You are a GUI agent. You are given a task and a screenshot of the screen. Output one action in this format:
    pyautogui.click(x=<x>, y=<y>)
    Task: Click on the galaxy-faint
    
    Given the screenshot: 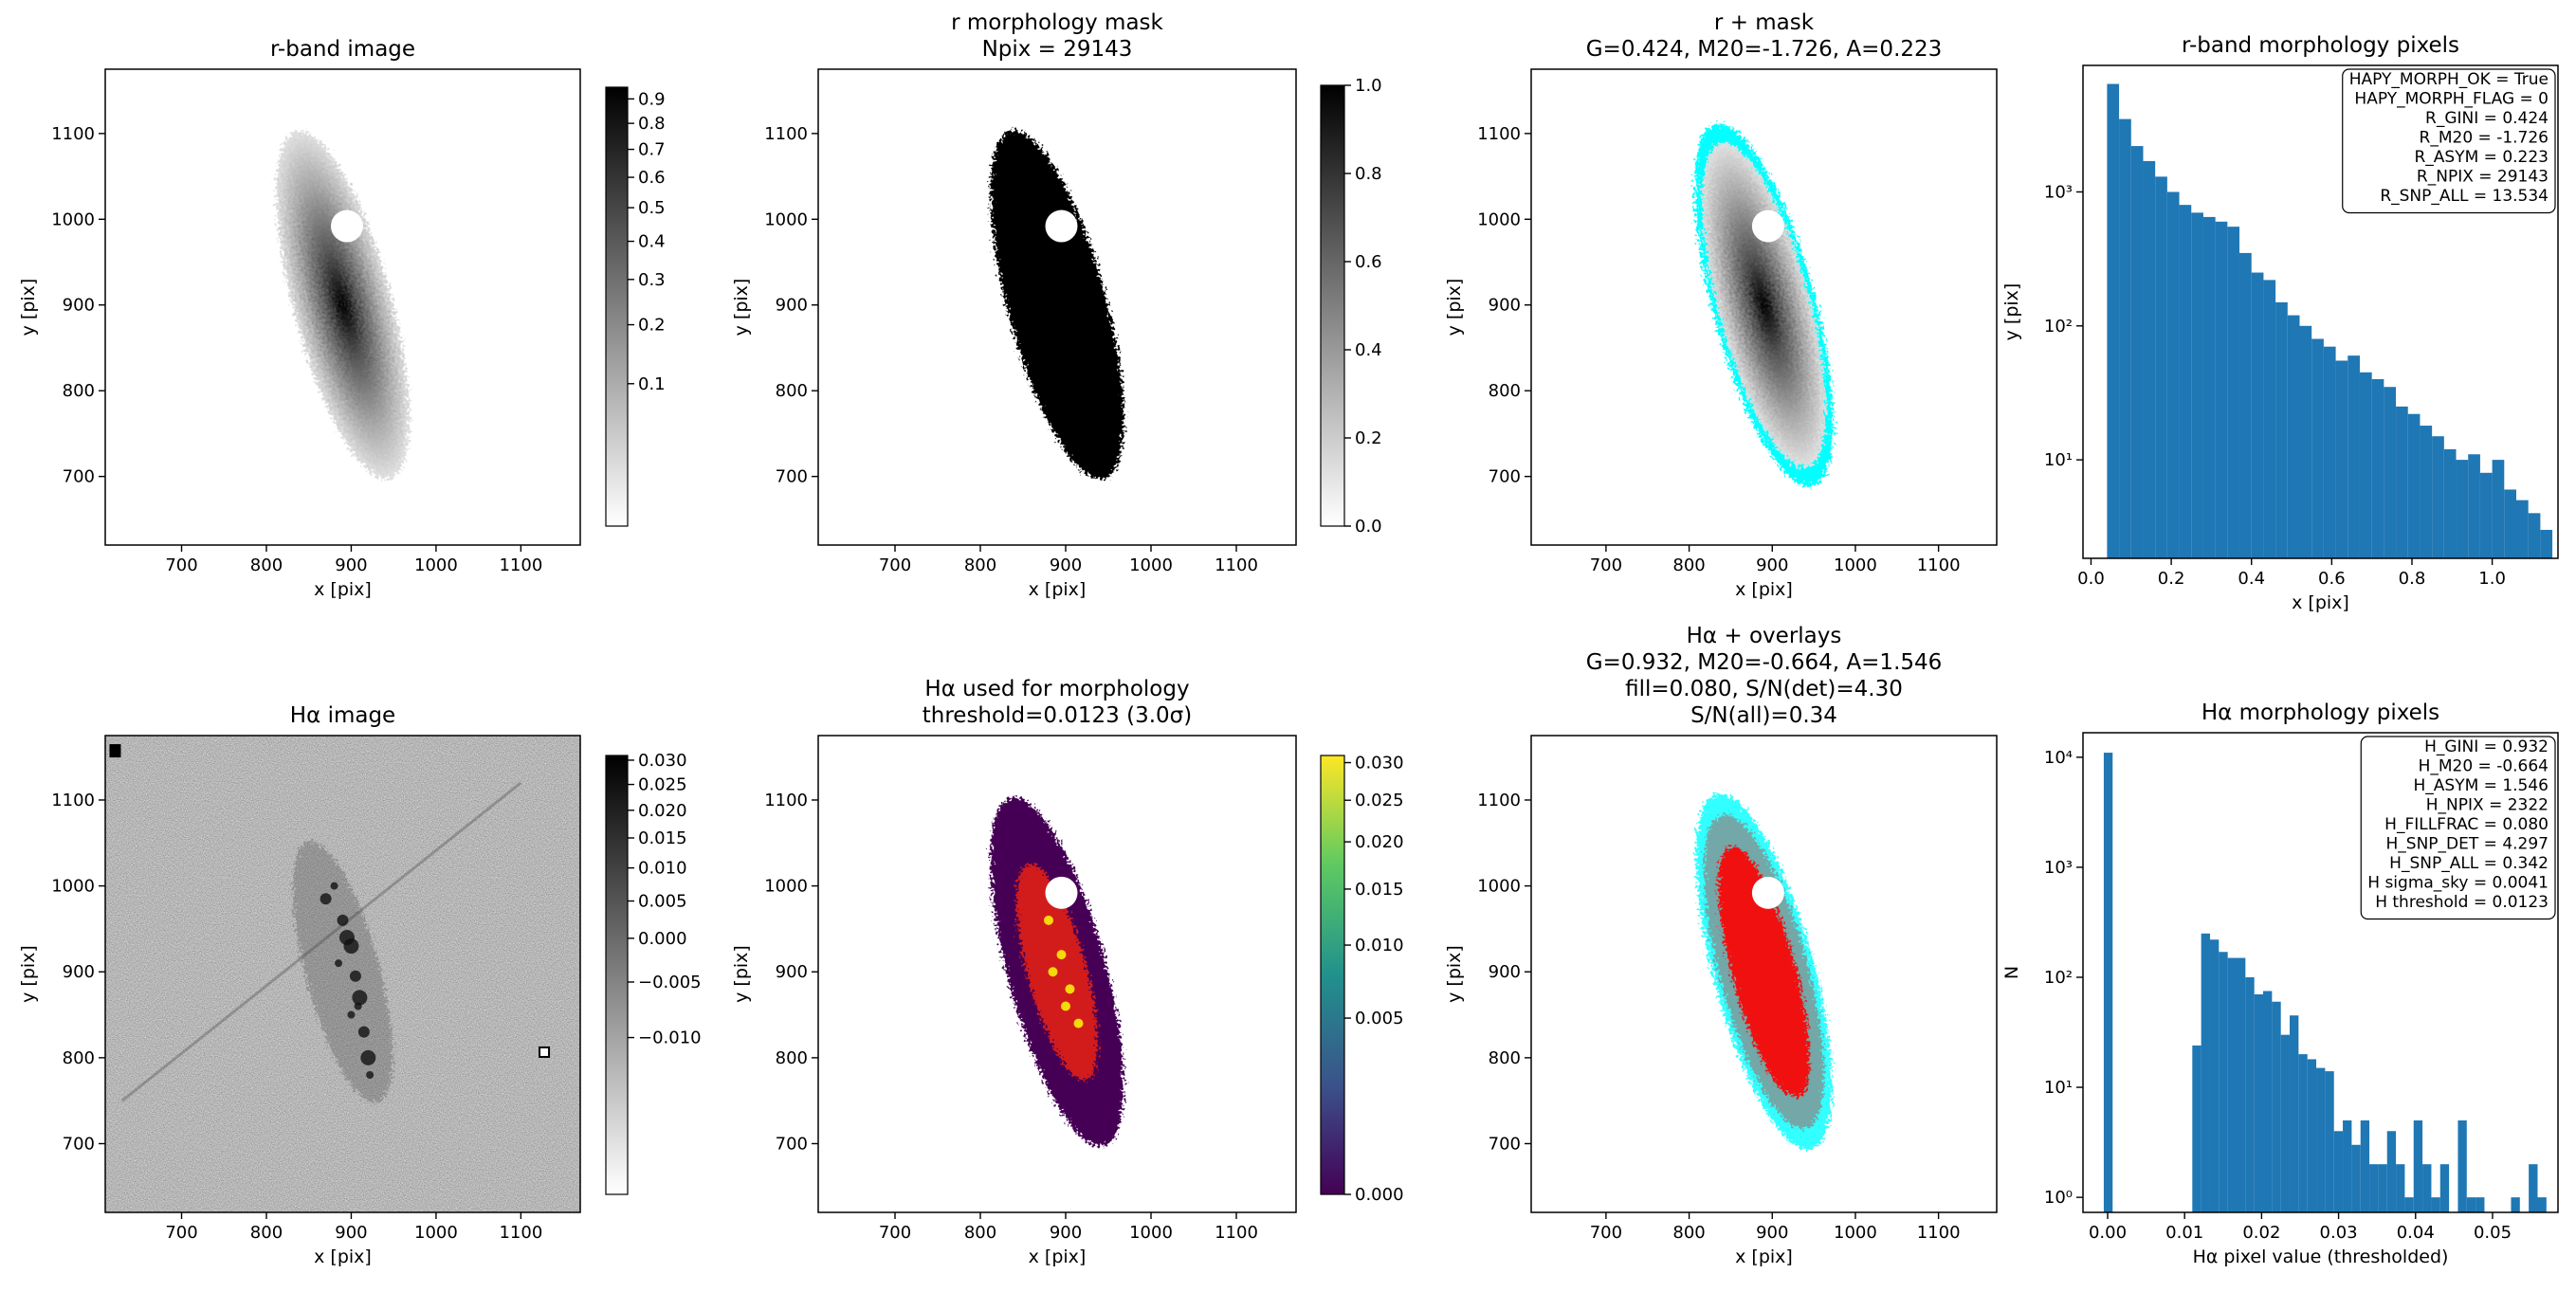 What is the action you would take?
    pyautogui.click(x=342, y=972)
    